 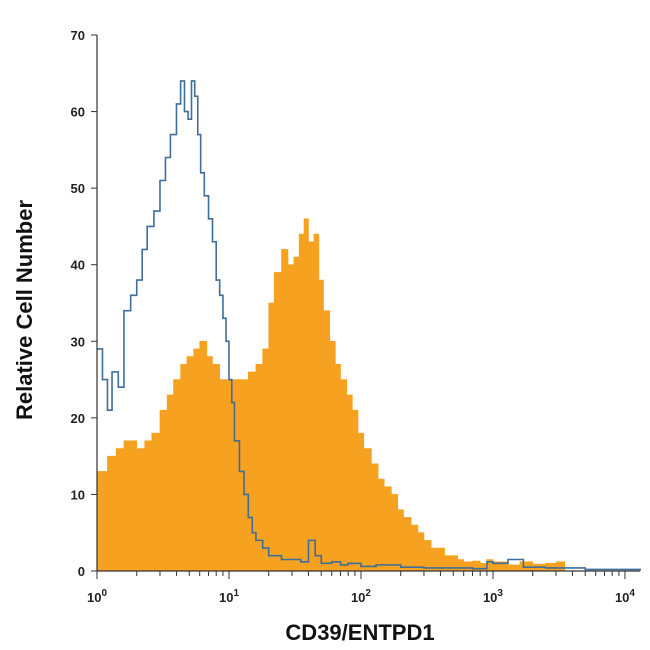 I want to click on x-tick-label: 10⁴, so click(x=625, y=596).